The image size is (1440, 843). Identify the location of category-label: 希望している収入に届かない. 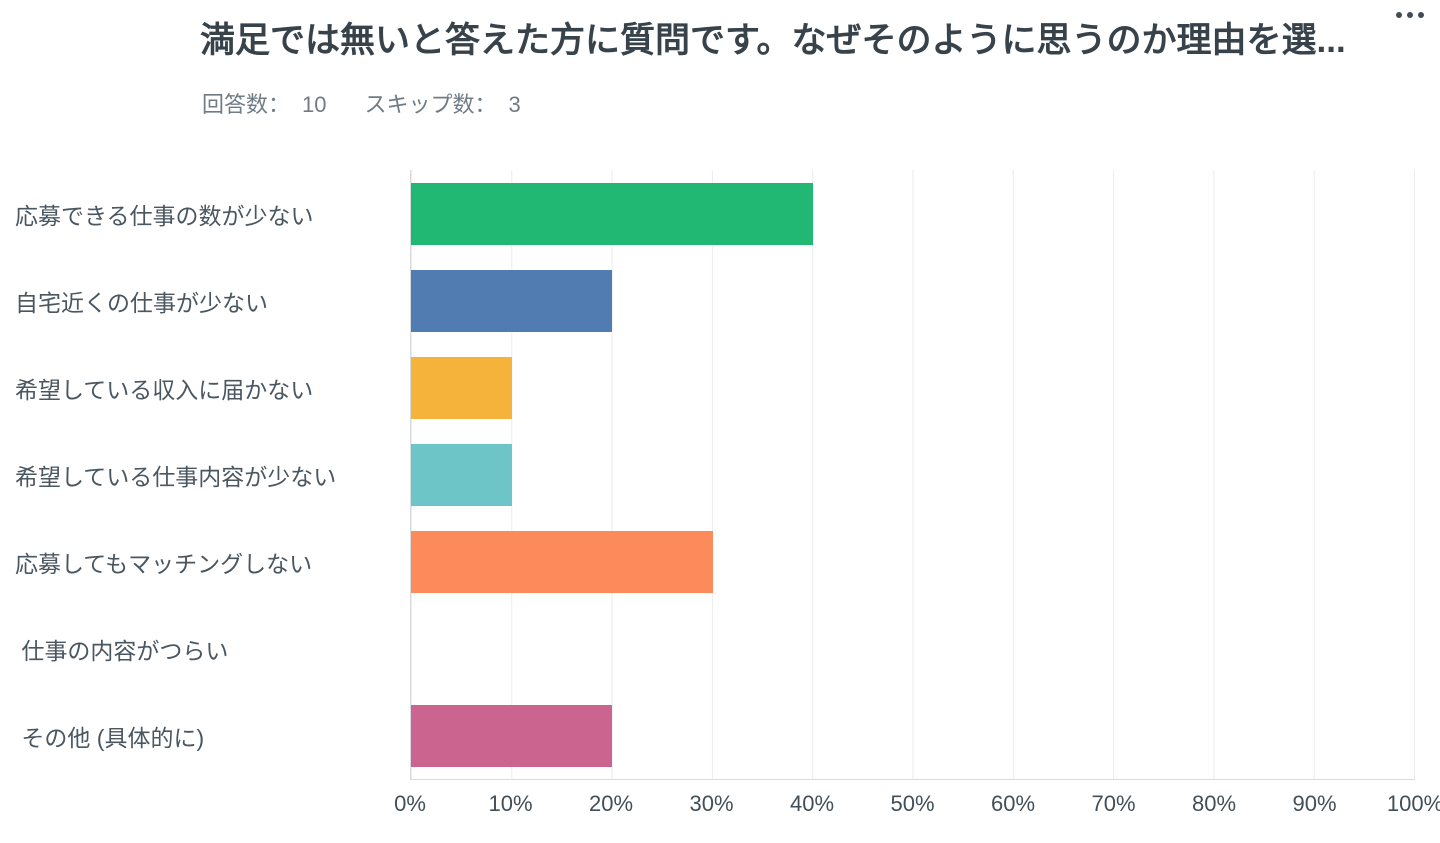
(164, 389).